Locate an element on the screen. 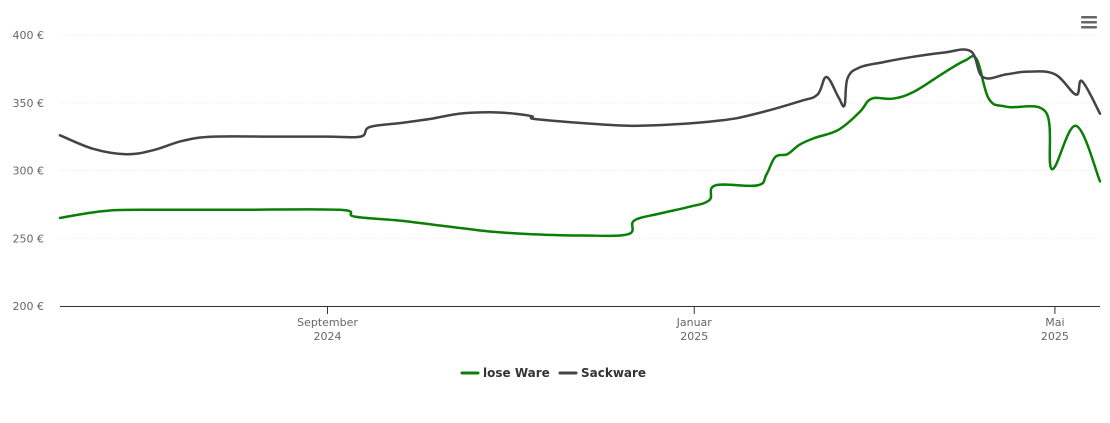 The image size is (1110, 423). legend-item: lose Ware is located at coordinates (505, 373).